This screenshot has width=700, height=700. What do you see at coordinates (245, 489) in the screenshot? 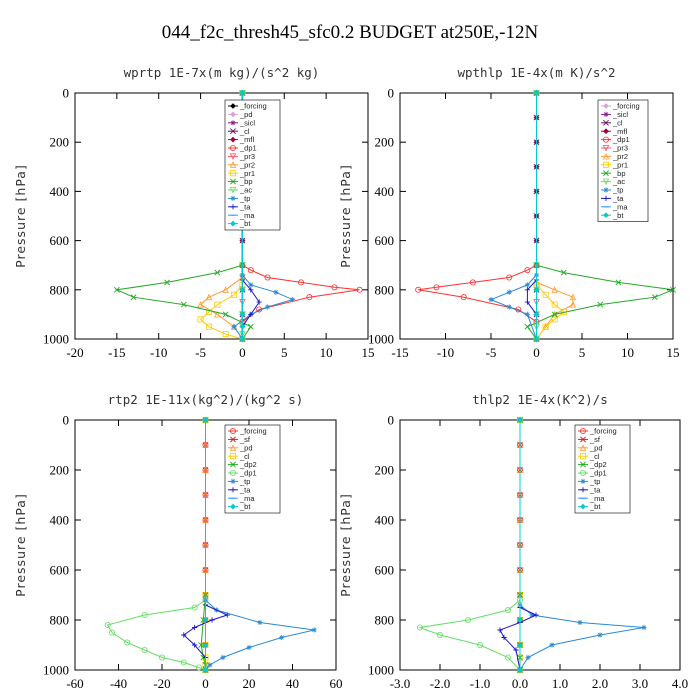
I see `legend-label: _ta` at bounding box center [245, 489].